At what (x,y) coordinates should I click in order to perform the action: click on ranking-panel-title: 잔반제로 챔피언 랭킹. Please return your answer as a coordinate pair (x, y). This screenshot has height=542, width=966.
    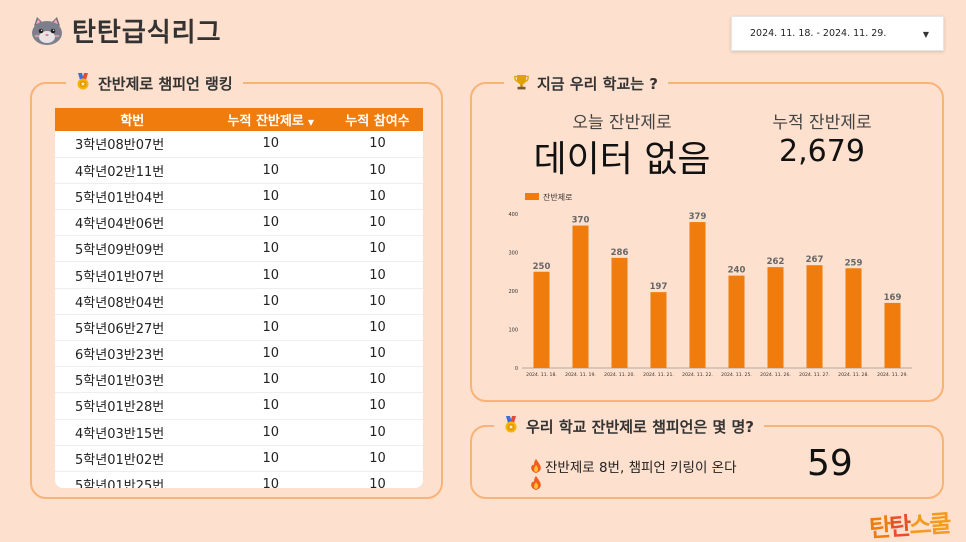
    Looking at the image, I should click on (154, 83).